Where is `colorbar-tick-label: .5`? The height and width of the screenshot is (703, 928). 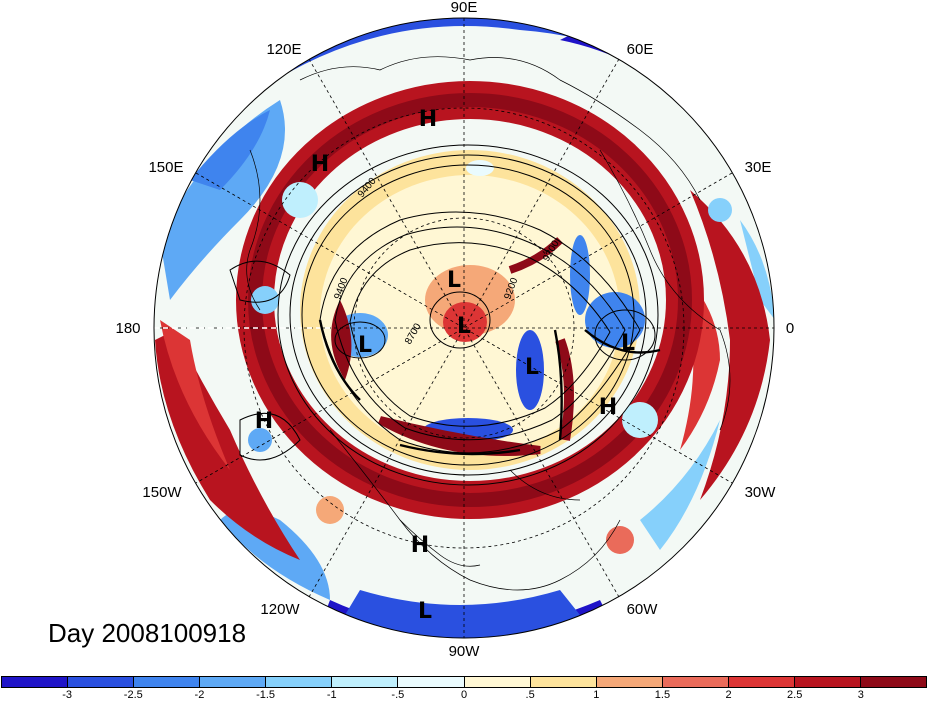 colorbar-tick-label: .5 is located at coordinates (530, 695).